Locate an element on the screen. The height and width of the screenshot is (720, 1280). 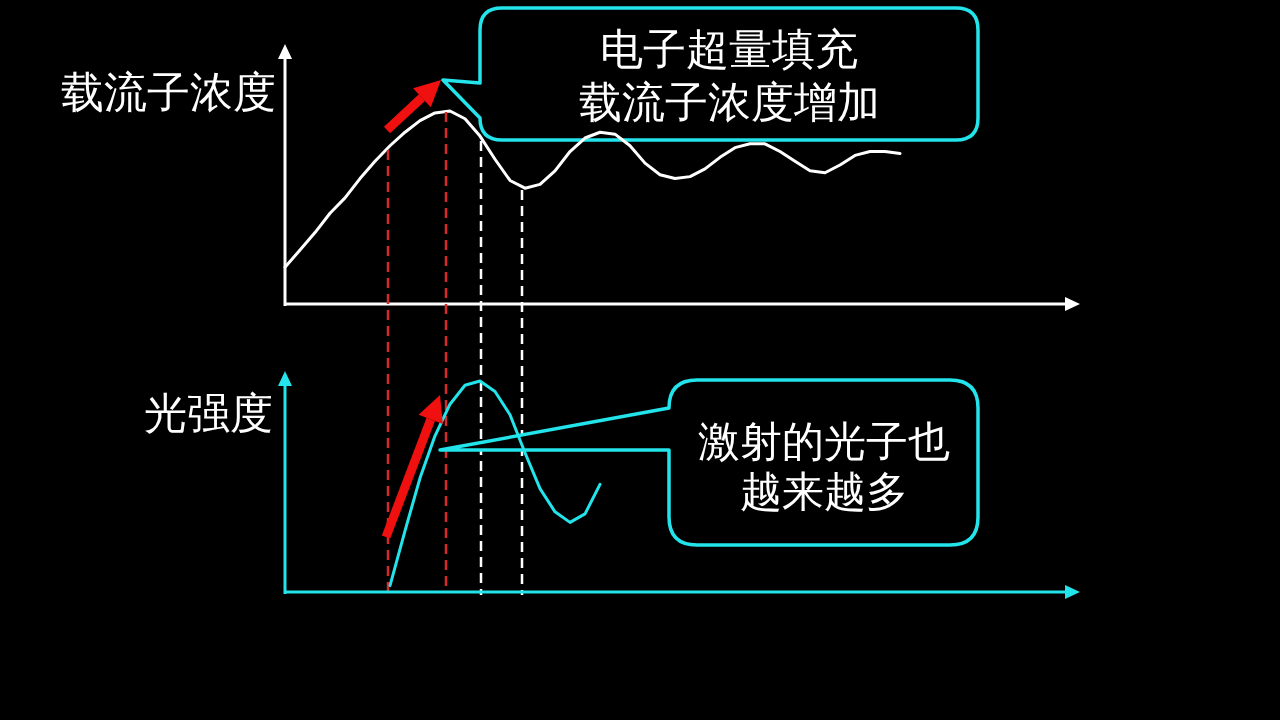
y-axis-title: 载流子浓度 is located at coordinates (168, 92).